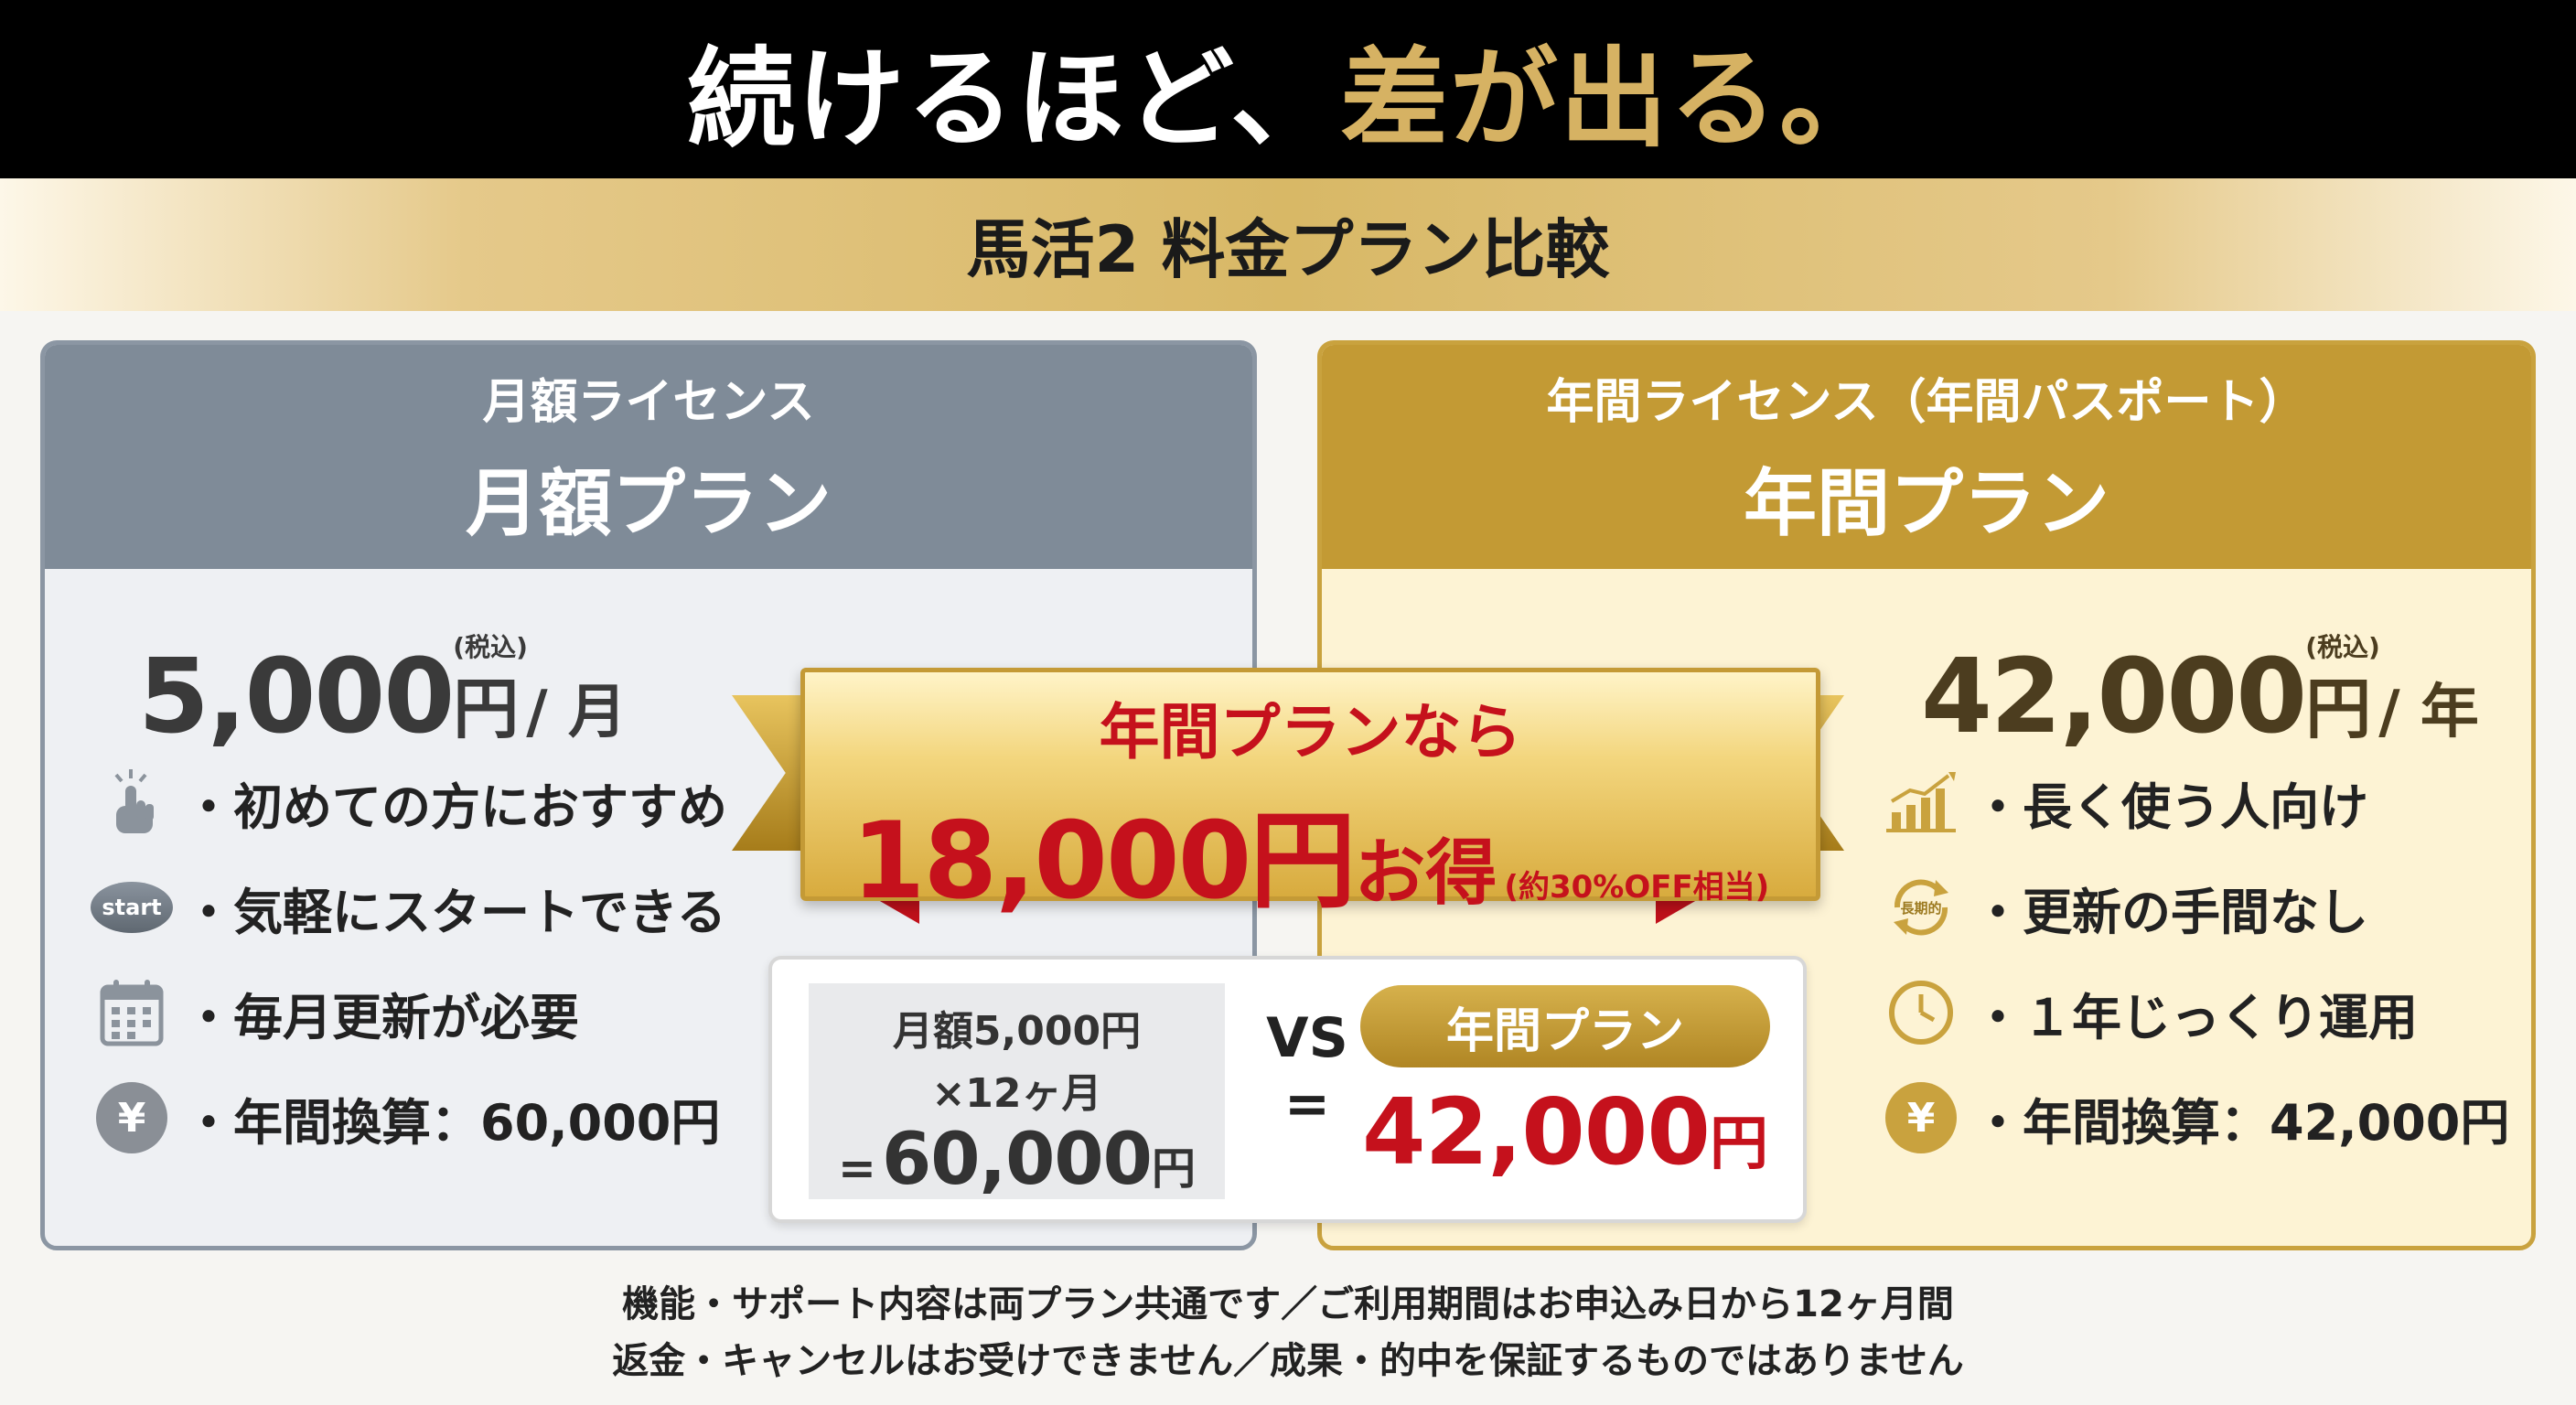 Image resolution: width=2576 pixels, height=1405 pixels. I want to click on annual-price-yen: (税込) 円, so click(2342, 691).